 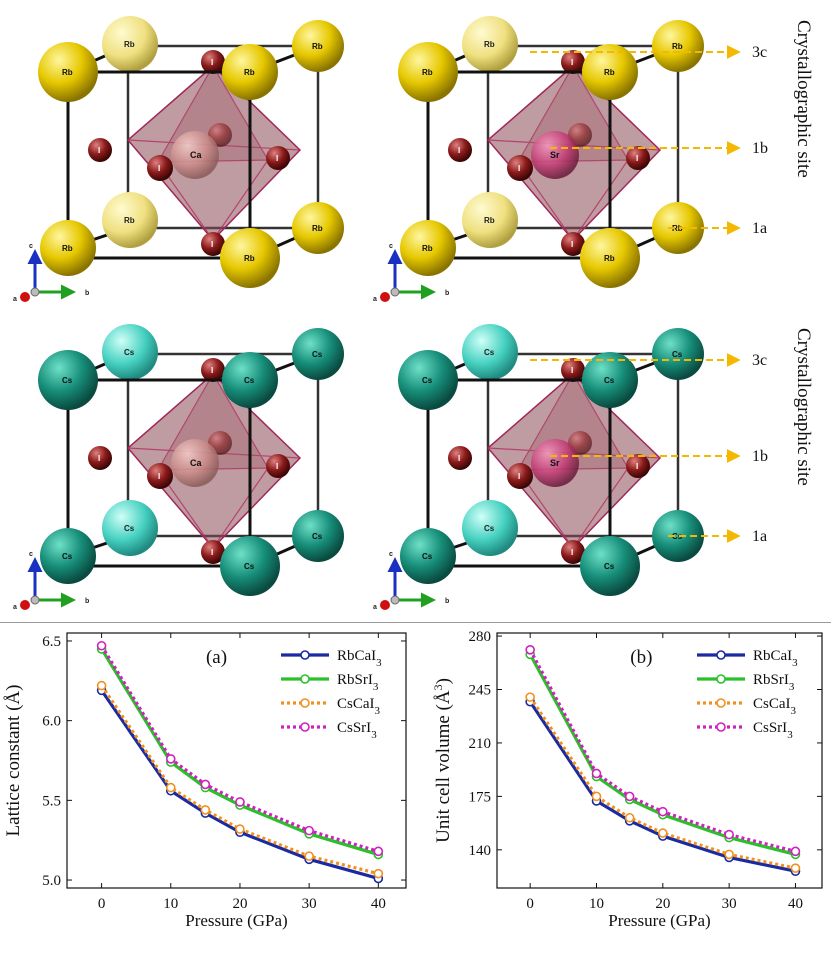 What do you see at coordinates (443, 681) in the screenshot?
I see `y-axis-label-end: )` at bounding box center [443, 681].